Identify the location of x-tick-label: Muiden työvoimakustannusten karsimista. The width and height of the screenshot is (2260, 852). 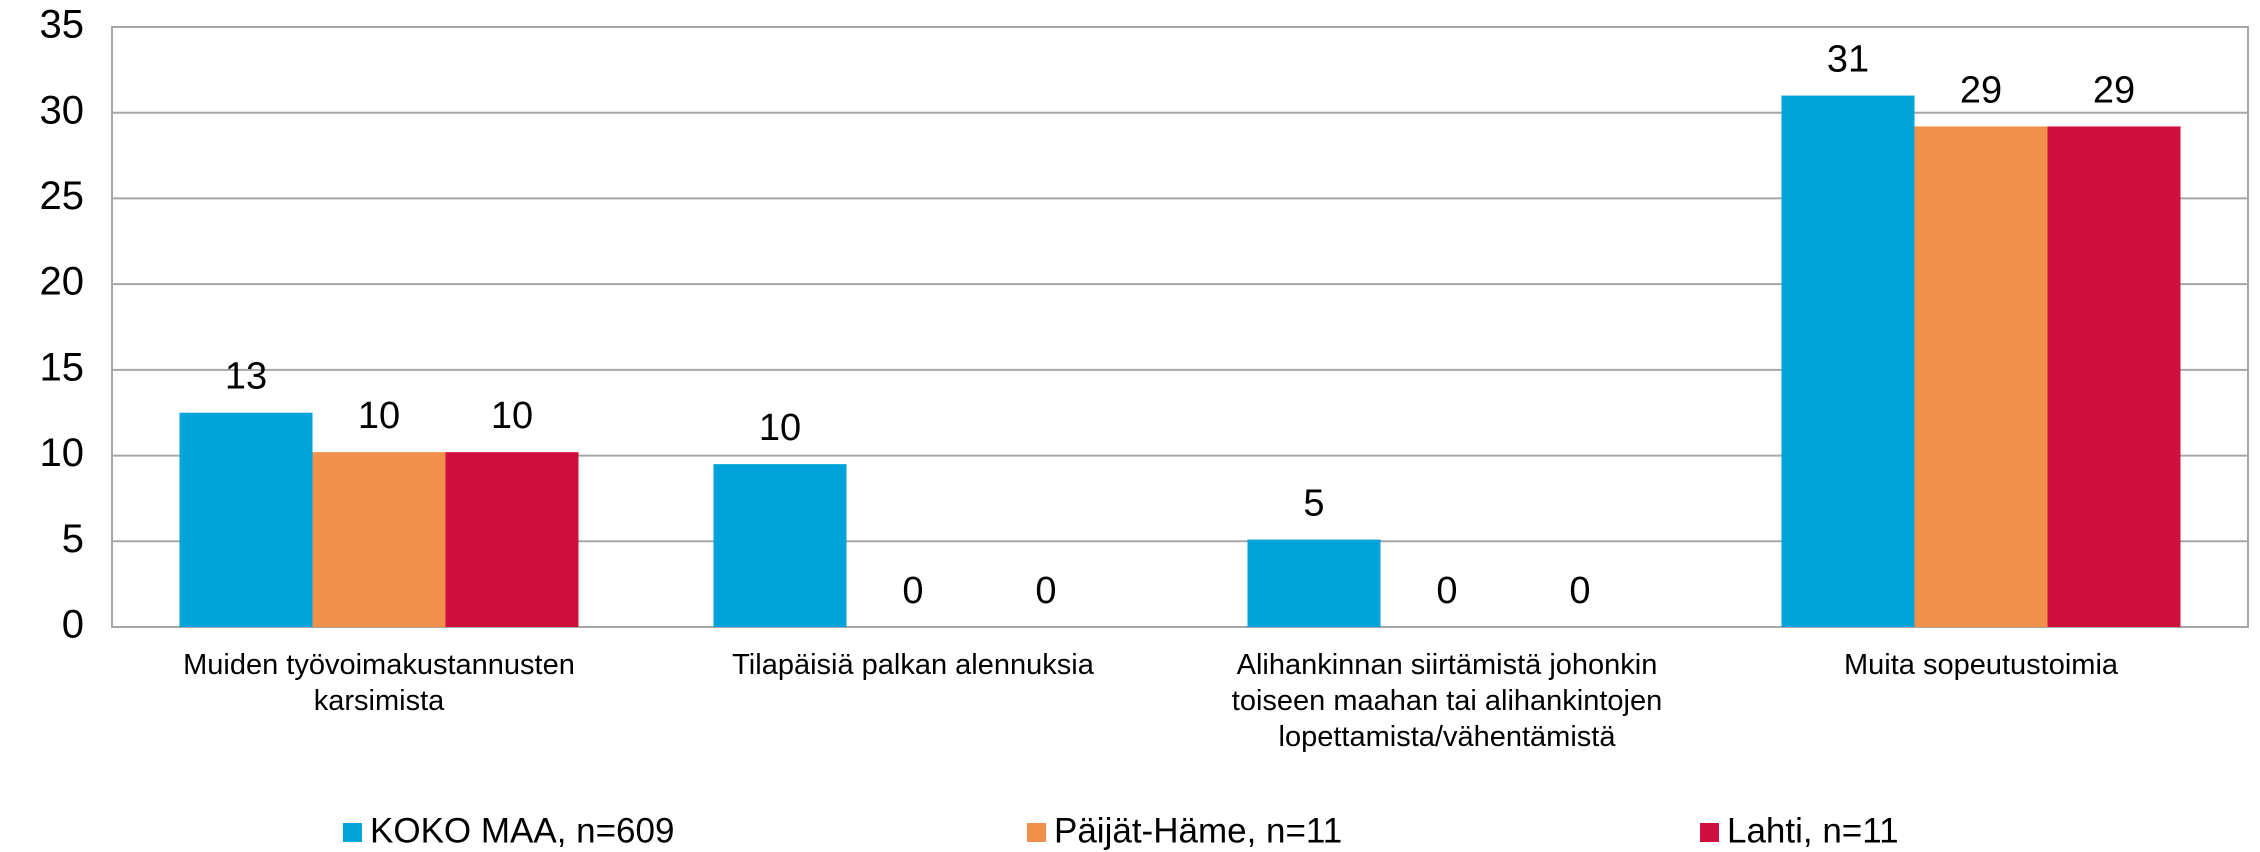
(379, 683).